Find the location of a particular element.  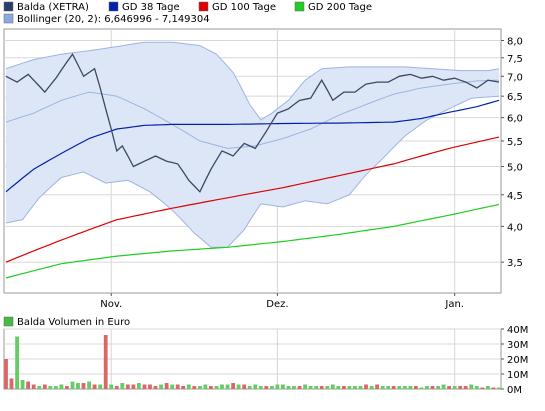

price-y-tick-label: 3,5 is located at coordinates (515, 263).